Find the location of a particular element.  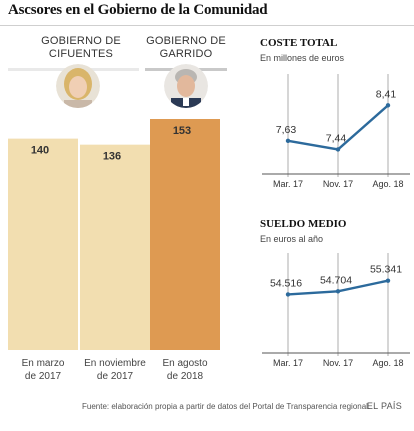

data-label: 54.516 is located at coordinates (286, 283).